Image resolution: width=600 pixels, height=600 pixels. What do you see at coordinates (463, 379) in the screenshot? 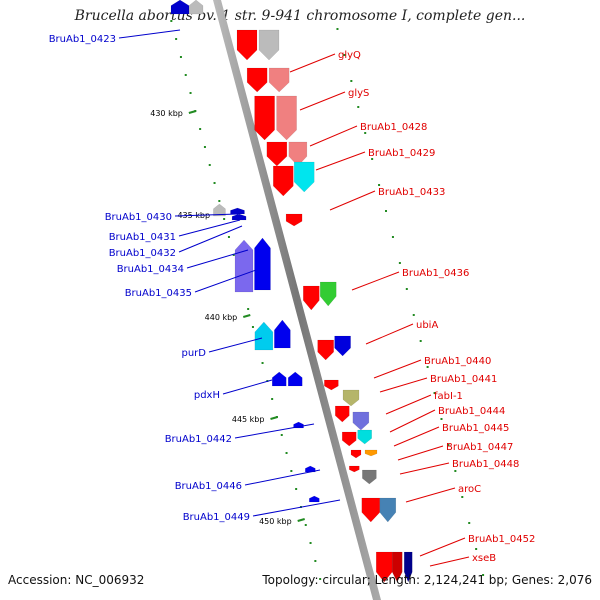
I see `gene-label-bruab1-0441: BruAb1_0441` at bounding box center [463, 379].